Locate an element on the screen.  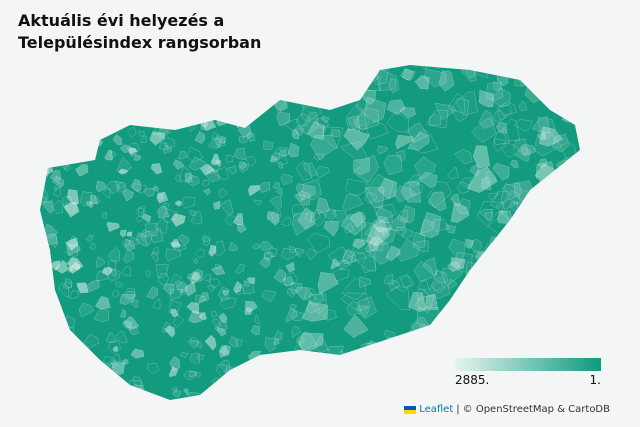
legend-labels: 2885. 1. is located at coordinates (528, 380).